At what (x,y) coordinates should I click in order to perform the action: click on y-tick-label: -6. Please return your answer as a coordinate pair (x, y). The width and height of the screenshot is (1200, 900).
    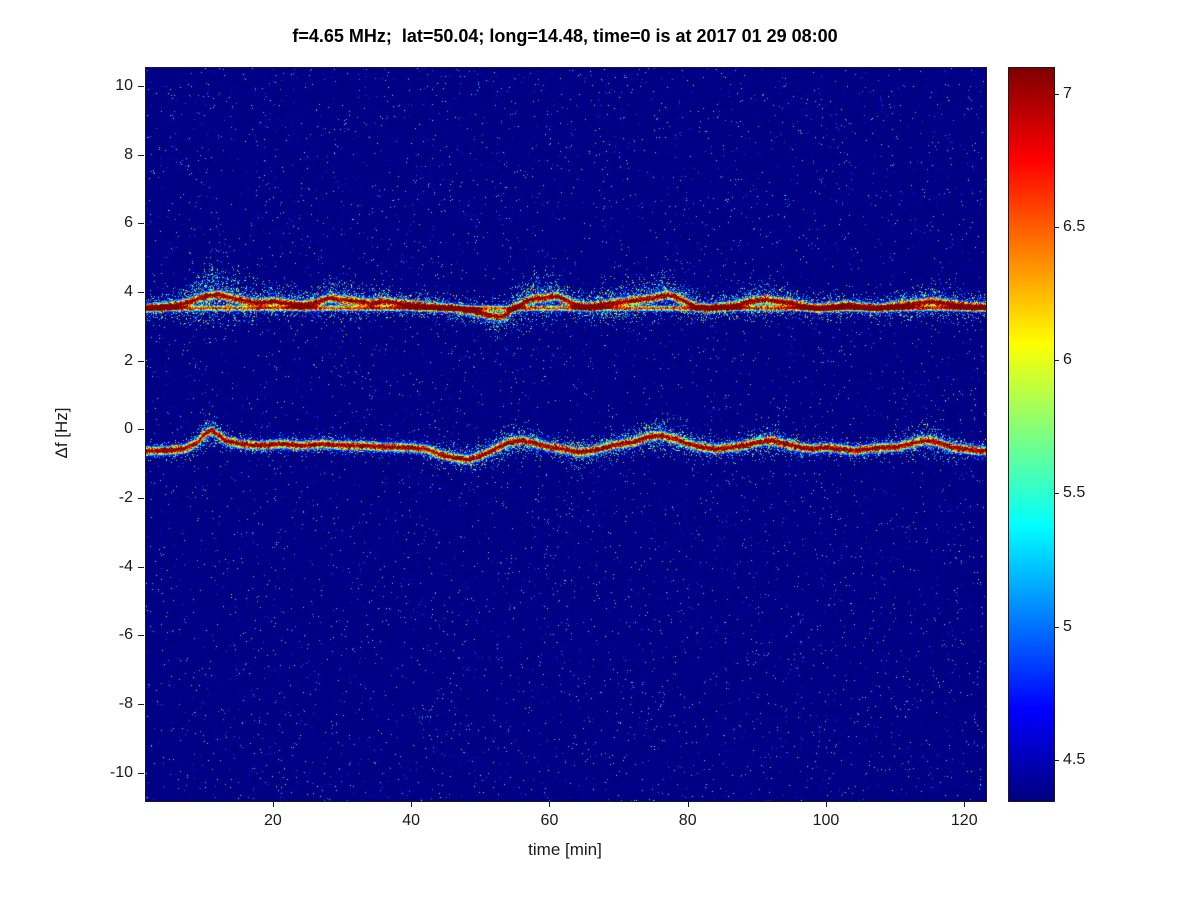
    Looking at the image, I should click on (125, 635).